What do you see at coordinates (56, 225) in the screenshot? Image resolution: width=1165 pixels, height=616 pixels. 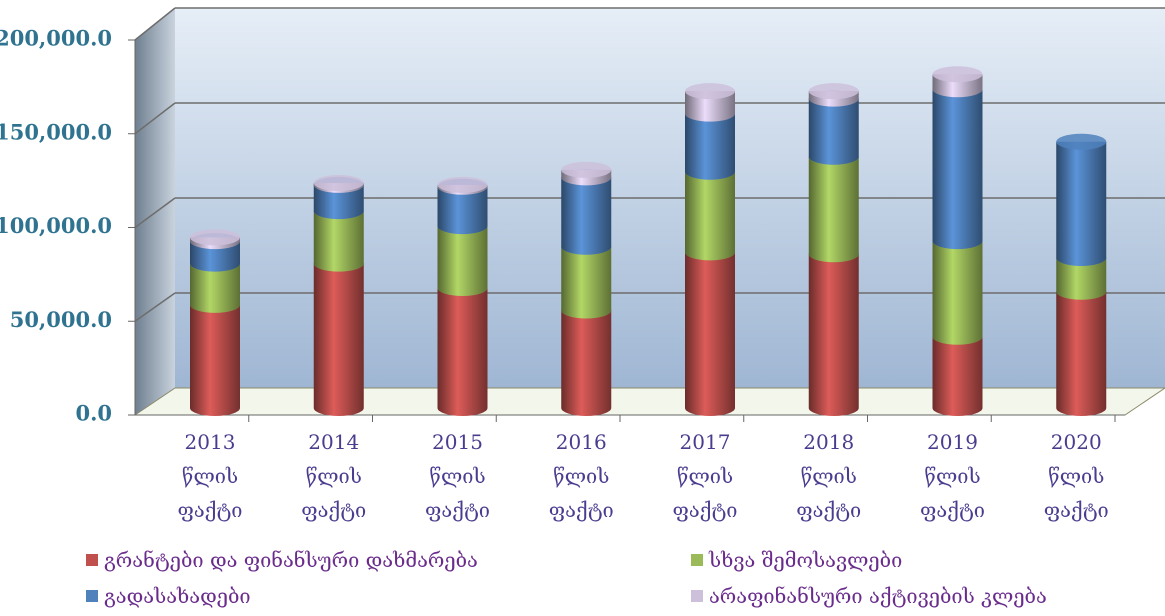 I see `y-tick-label: 100,000.0` at bounding box center [56, 225].